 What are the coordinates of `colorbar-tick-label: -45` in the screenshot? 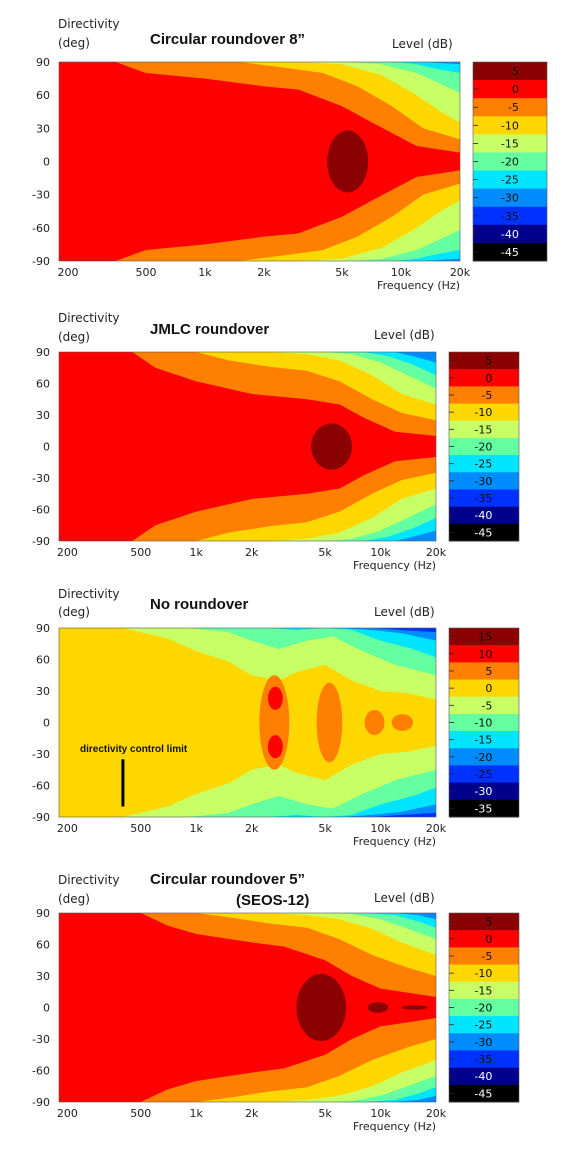 It's located at (510, 252).